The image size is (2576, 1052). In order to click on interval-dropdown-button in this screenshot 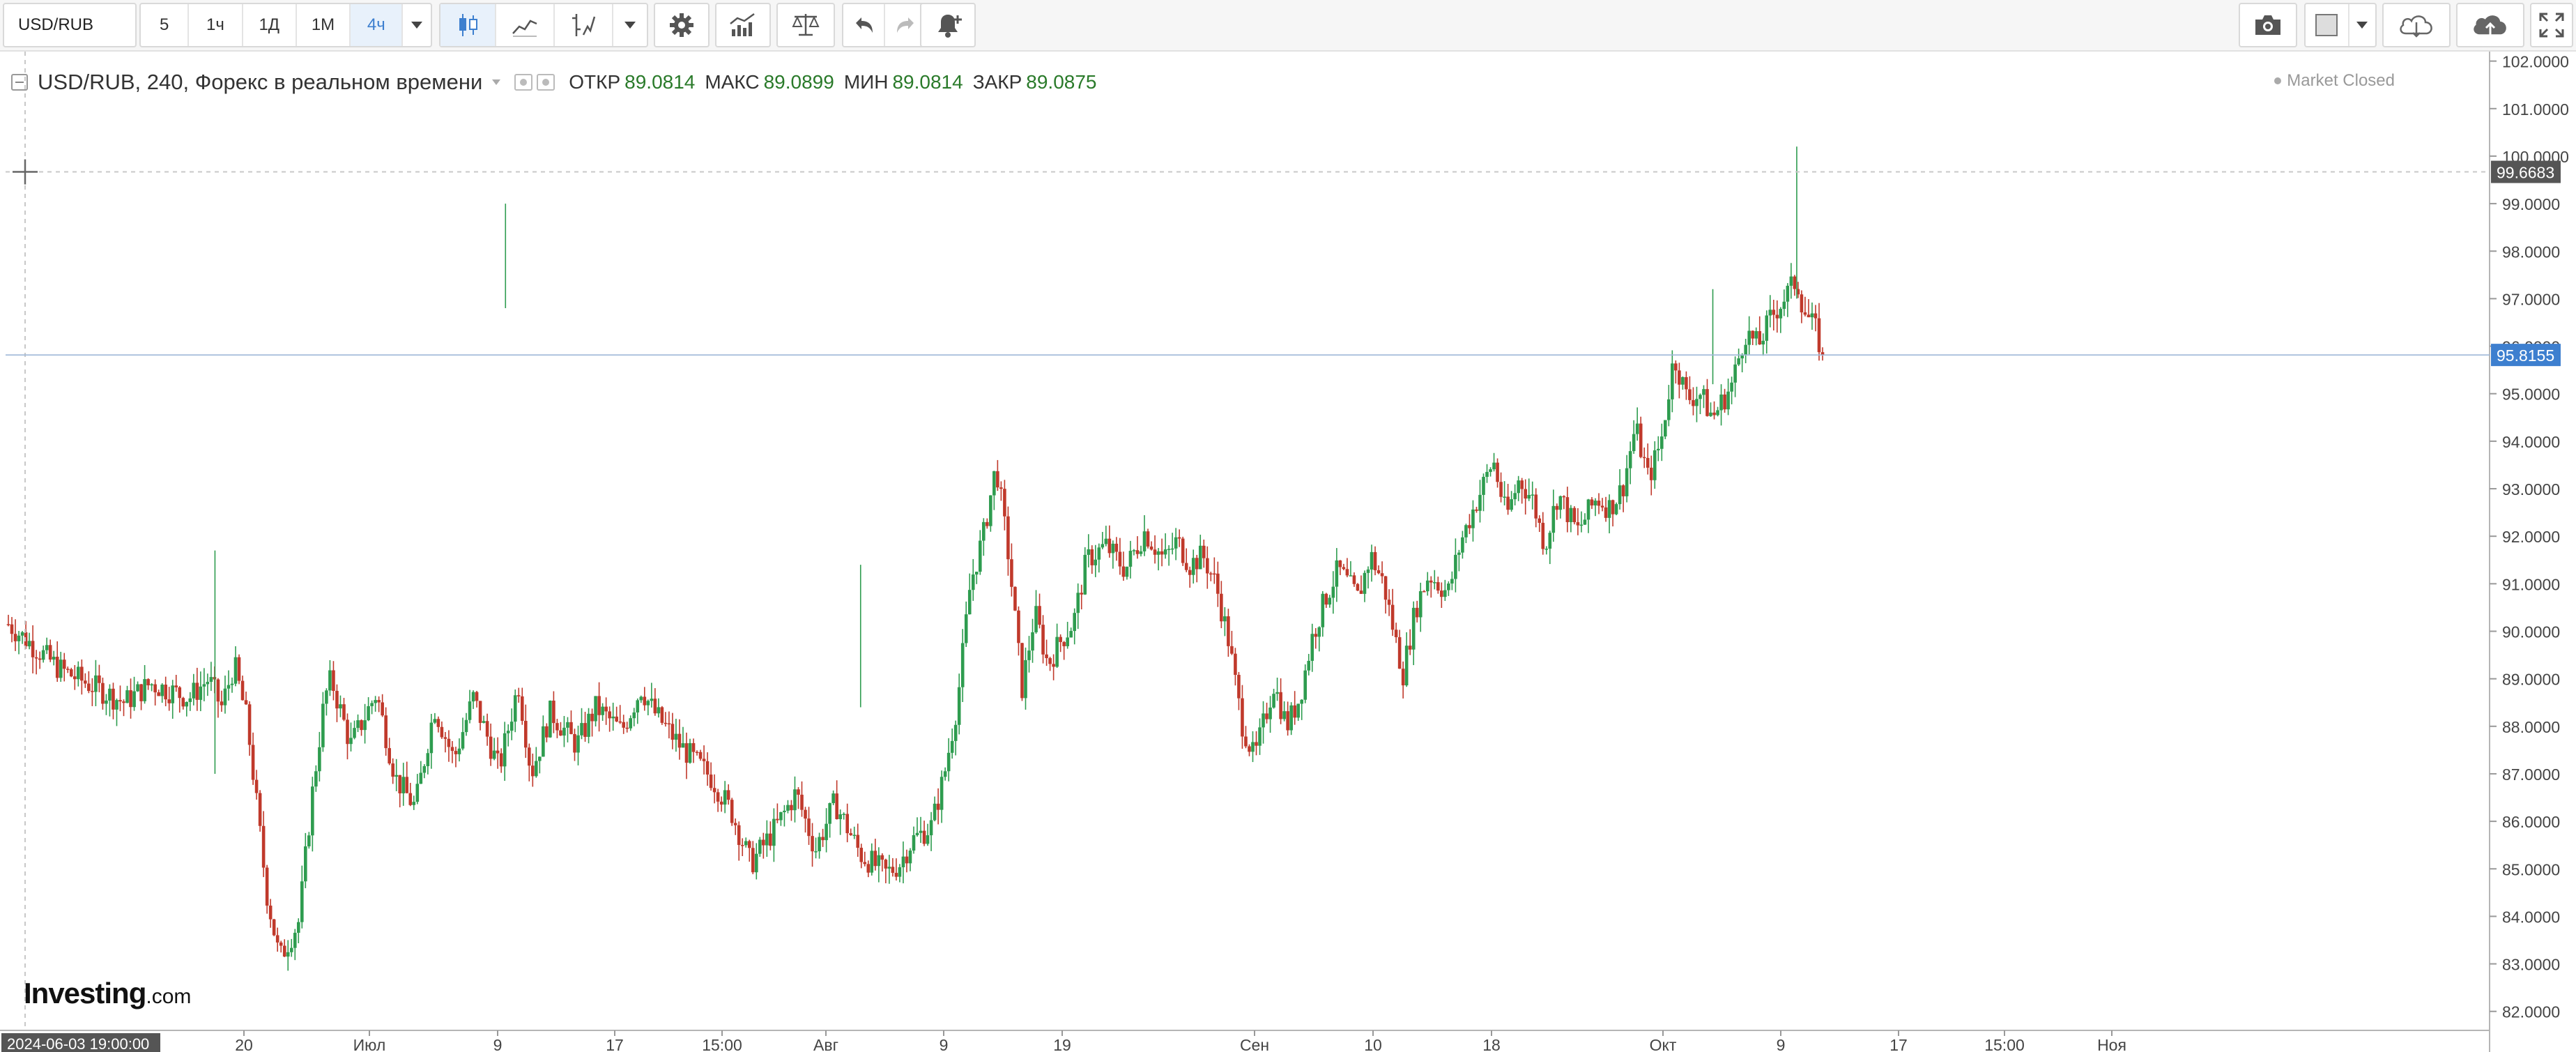, I will do `click(417, 25)`.